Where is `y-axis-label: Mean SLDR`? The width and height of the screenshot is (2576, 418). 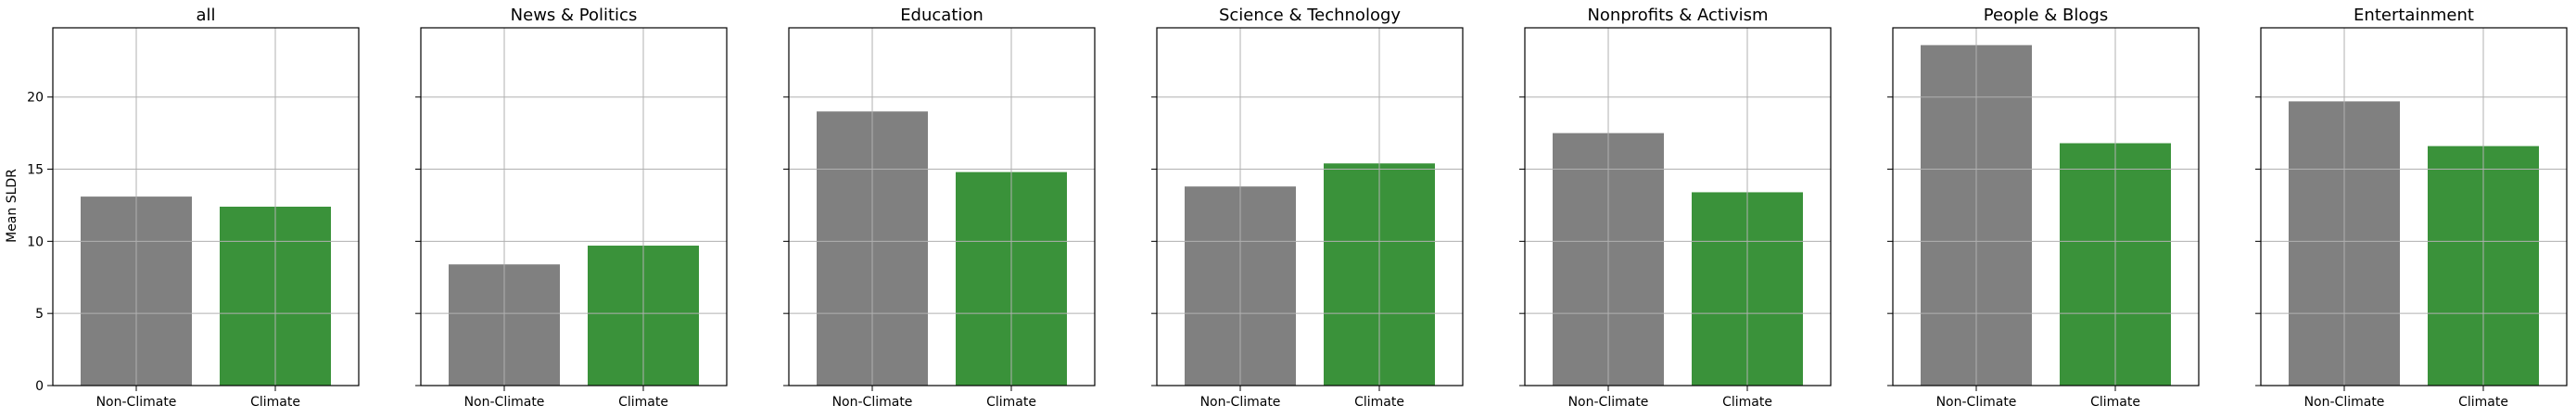 y-axis-label: Mean SLDR is located at coordinates (12, 206).